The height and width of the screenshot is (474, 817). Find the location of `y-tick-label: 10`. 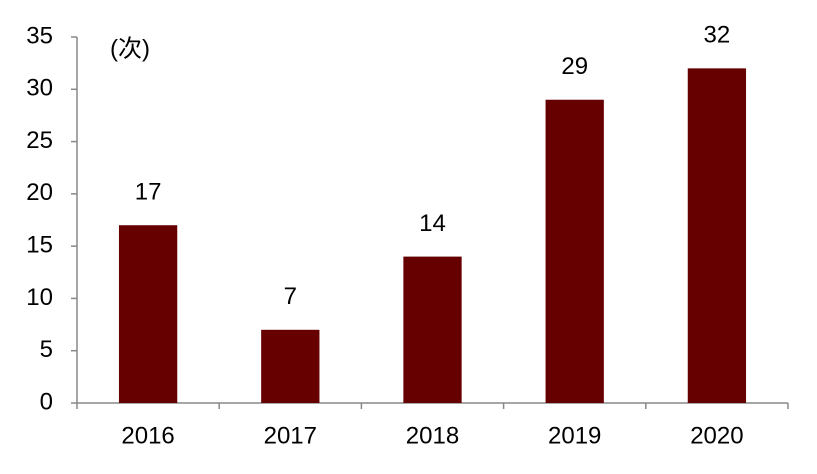

y-tick-label: 10 is located at coordinates (39, 297).